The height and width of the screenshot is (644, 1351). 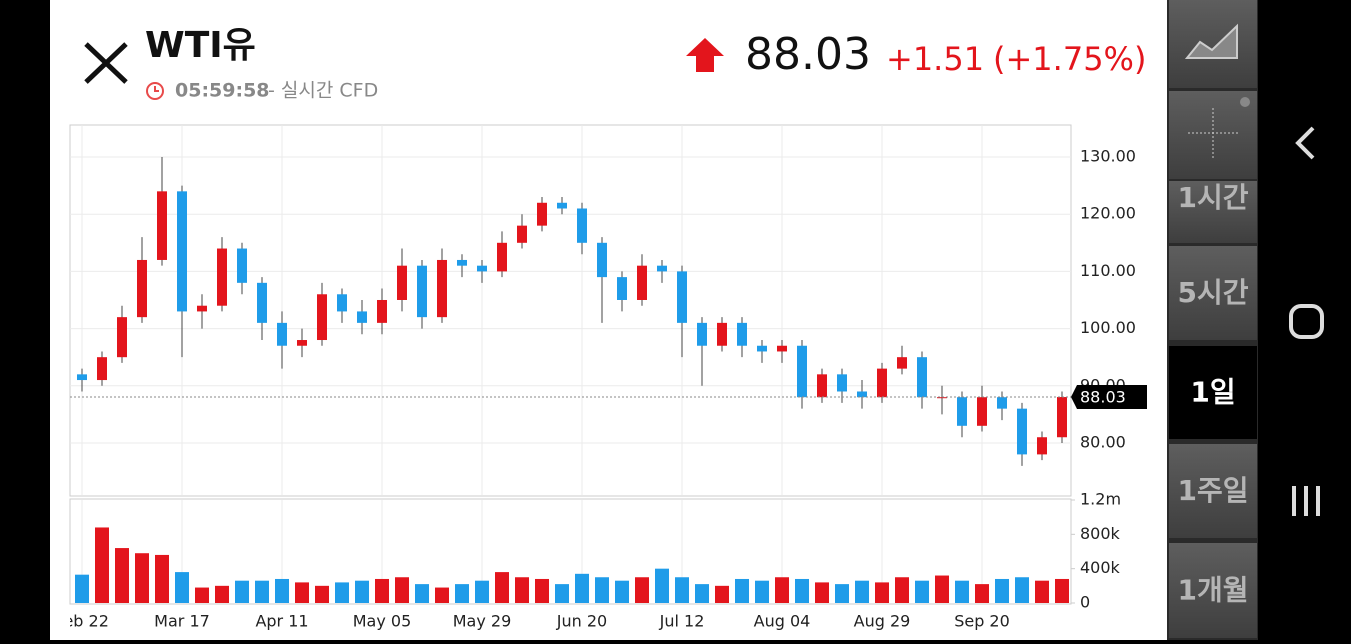 What do you see at coordinates (1100, 567) in the screenshot?
I see `volume-tick-label: 400k` at bounding box center [1100, 567].